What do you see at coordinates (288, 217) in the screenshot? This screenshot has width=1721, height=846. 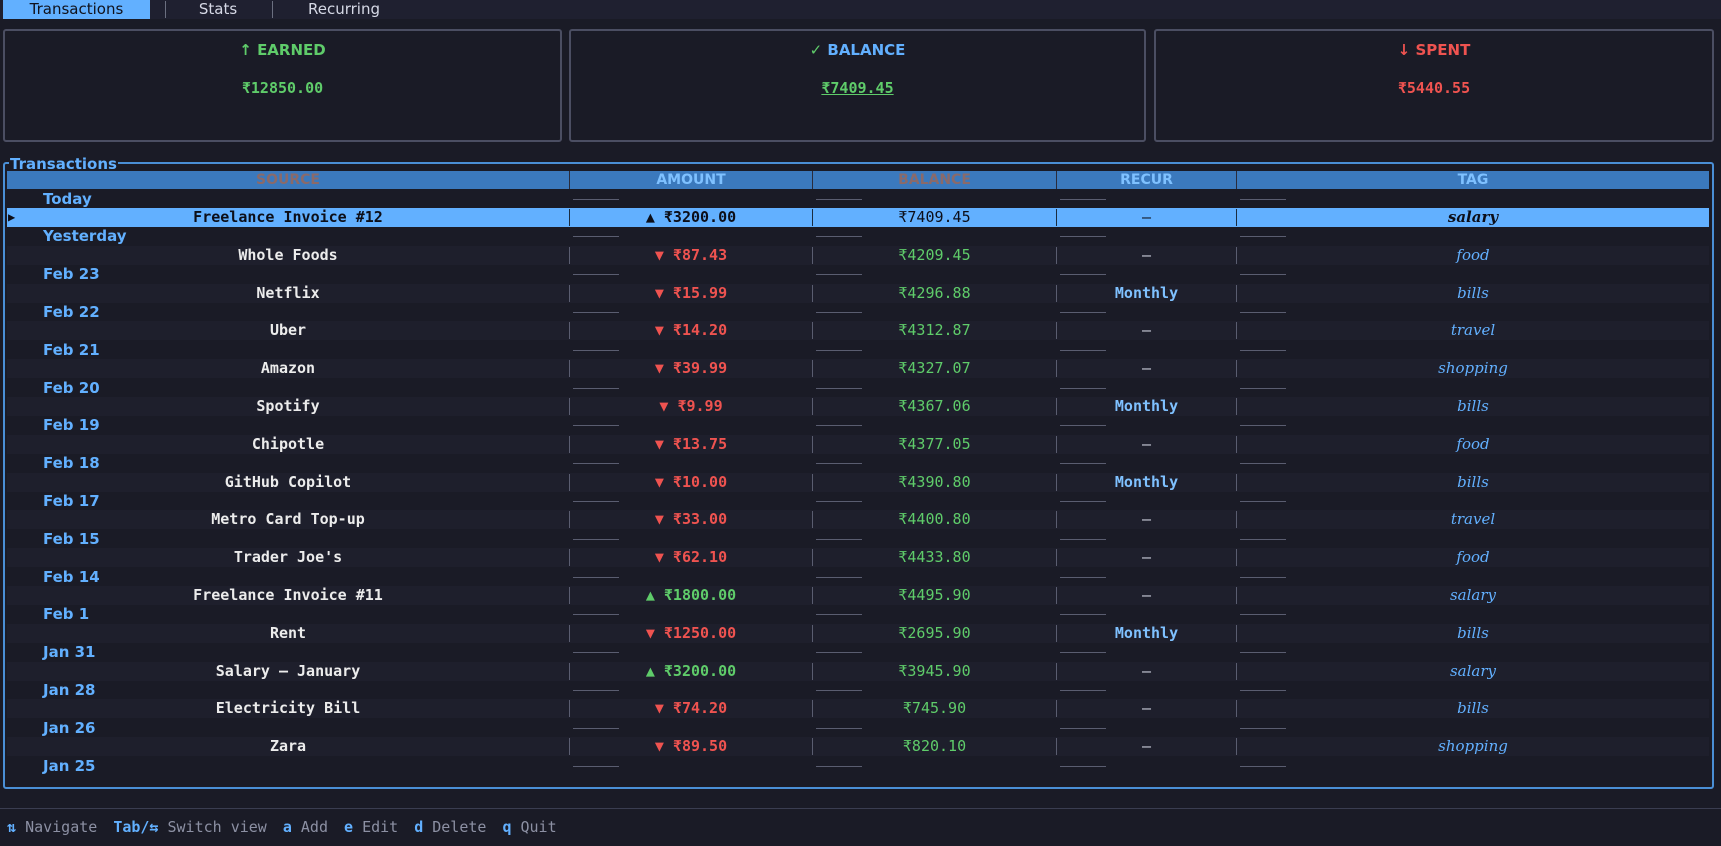 I see `source-cell: Freelance Invoice #12` at bounding box center [288, 217].